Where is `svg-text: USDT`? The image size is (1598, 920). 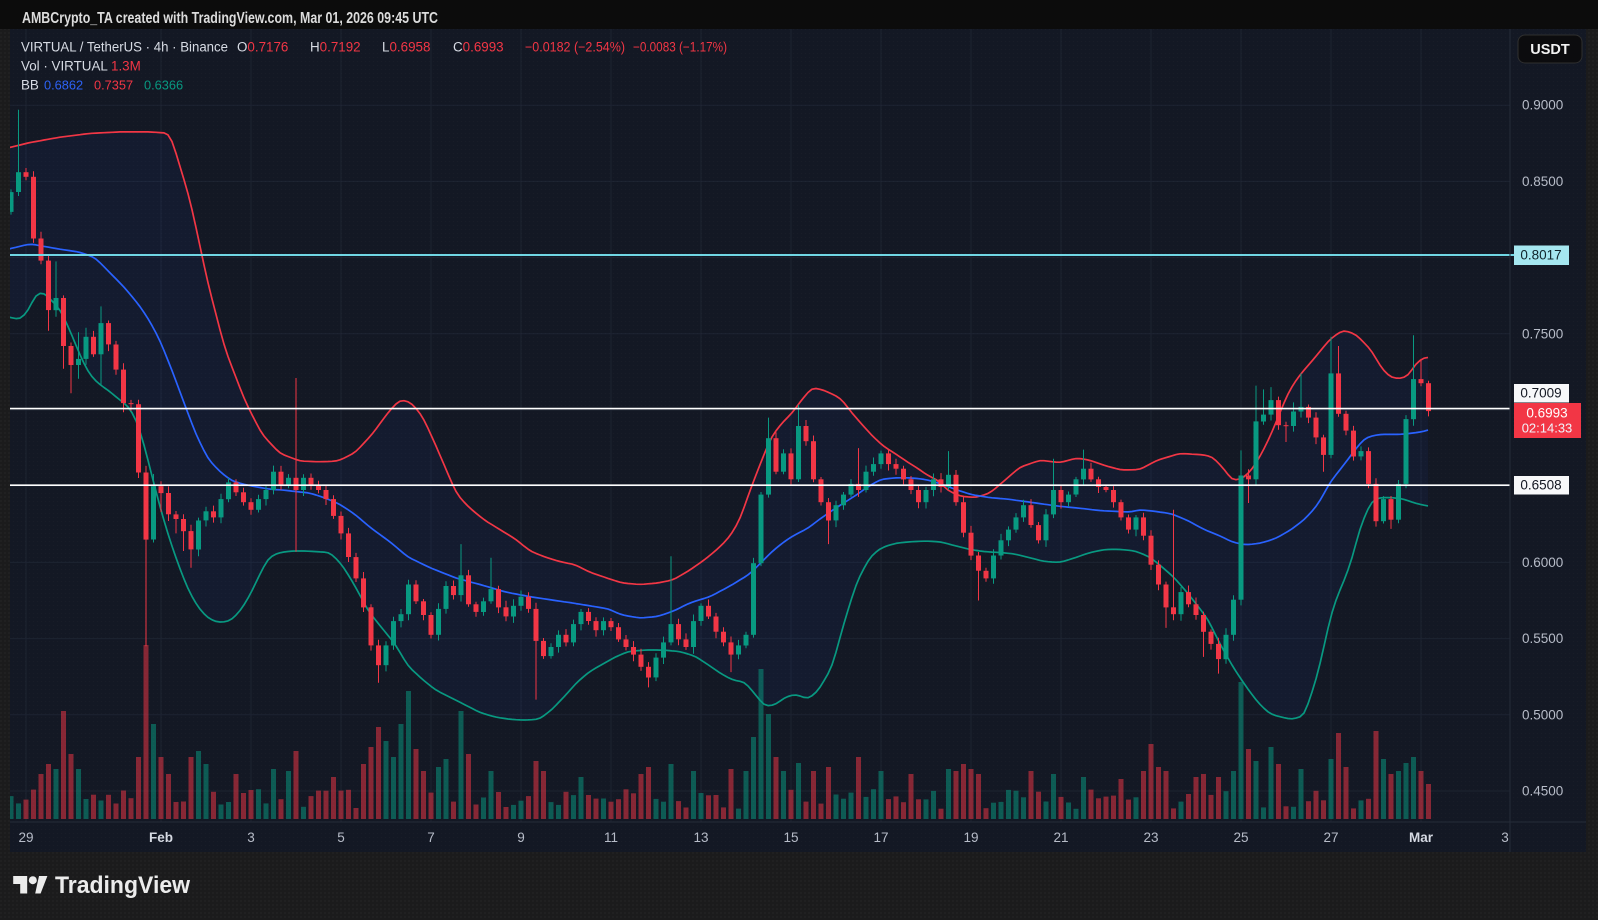
svg-text: USDT is located at coordinates (1550, 50).